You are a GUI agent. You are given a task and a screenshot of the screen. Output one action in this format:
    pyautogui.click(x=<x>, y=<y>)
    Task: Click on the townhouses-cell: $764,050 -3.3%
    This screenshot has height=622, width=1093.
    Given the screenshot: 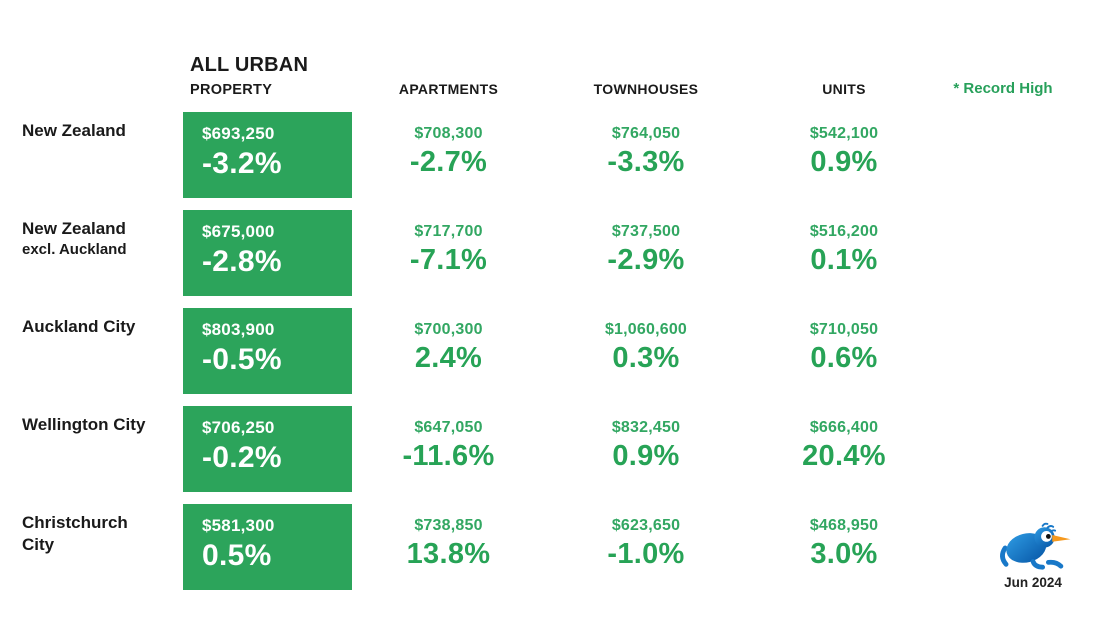 What is the action you would take?
    pyautogui.click(x=646, y=155)
    